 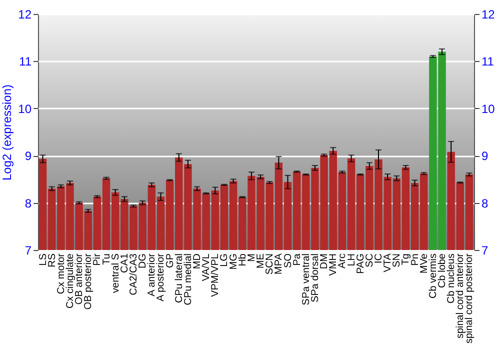 I want to click on x-tick-label: SO, so click(x=288, y=260).